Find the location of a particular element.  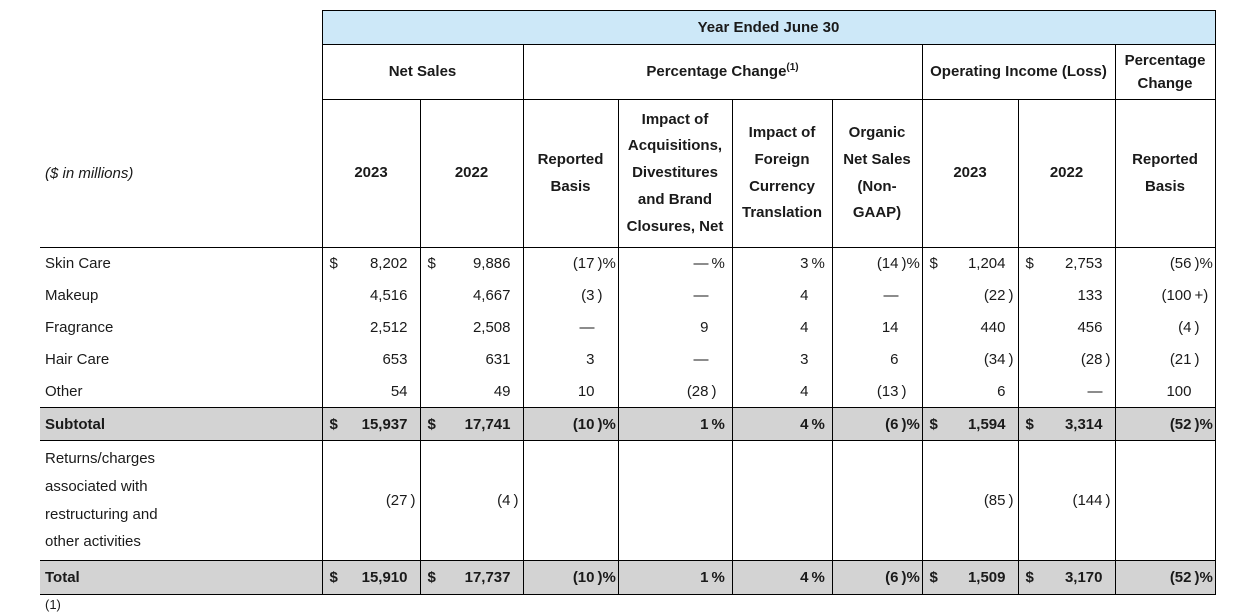

value-cell: (52)% is located at coordinates (1165, 577).